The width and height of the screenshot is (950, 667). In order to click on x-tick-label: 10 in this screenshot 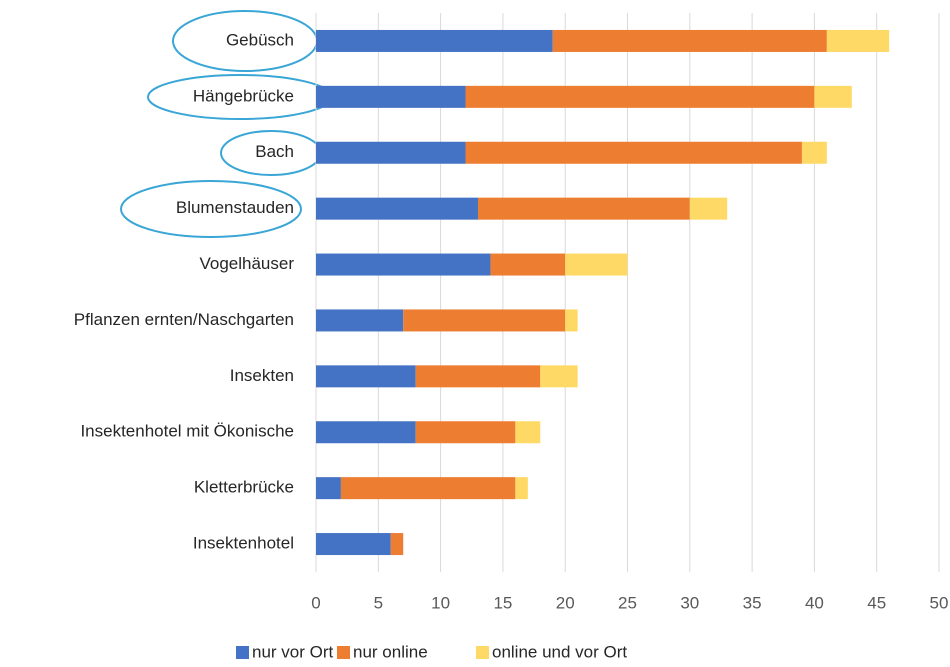, I will do `click(440, 602)`.